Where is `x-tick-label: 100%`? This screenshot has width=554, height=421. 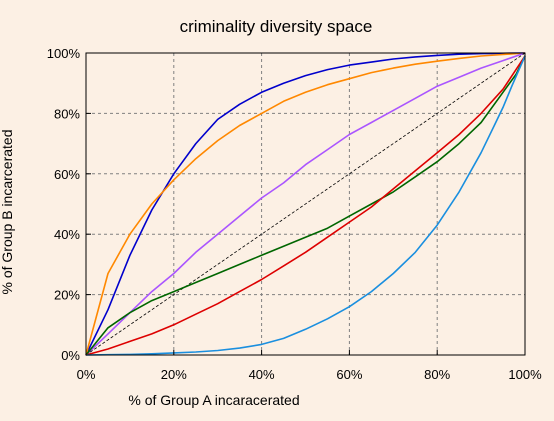 x-tick-label: 100% is located at coordinates (525, 374).